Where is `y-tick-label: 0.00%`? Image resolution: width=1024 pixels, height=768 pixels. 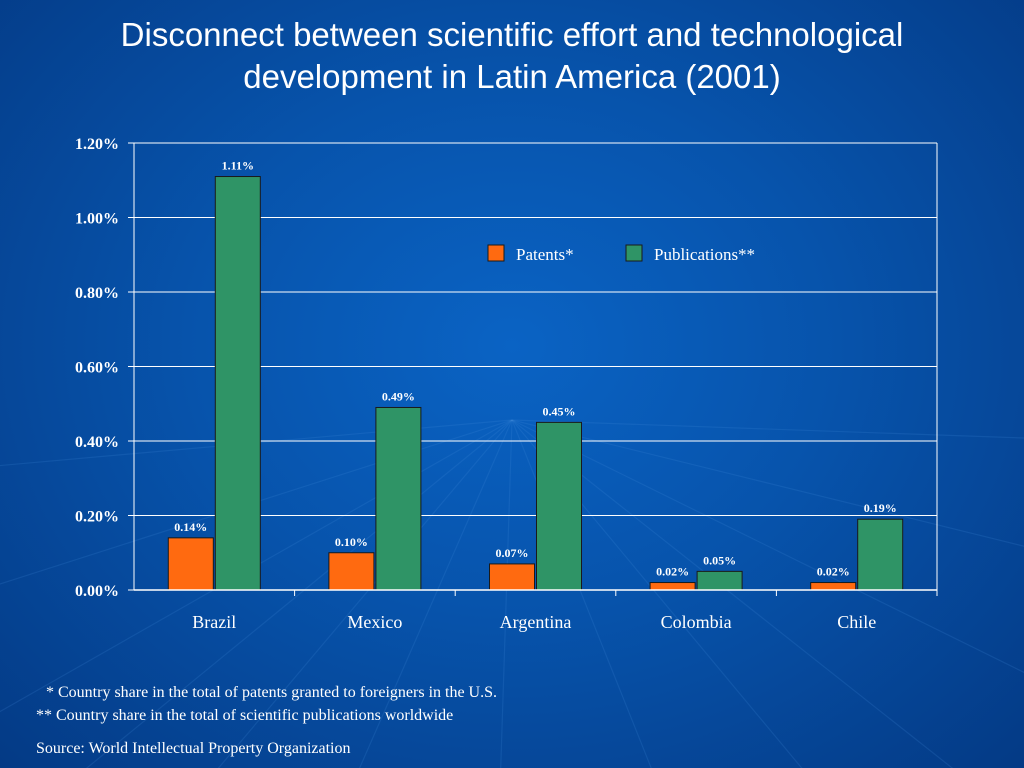
y-tick-label: 0.00% is located at coordinates (97, 591).